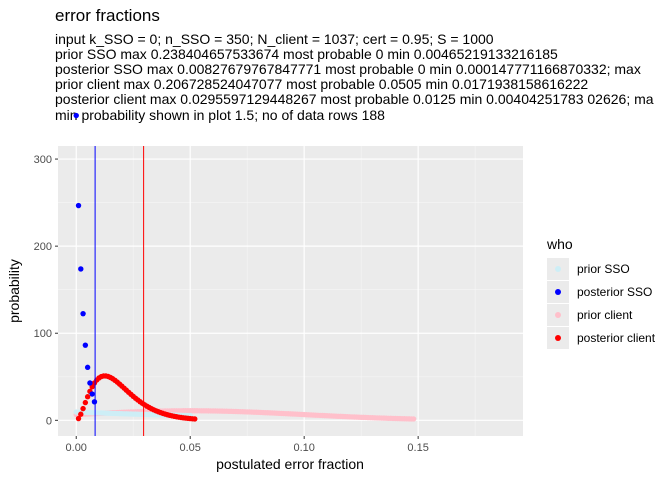 This screenshot has height=480, width=672. I want to click on chart-title: error fractions, so click(107, 15).